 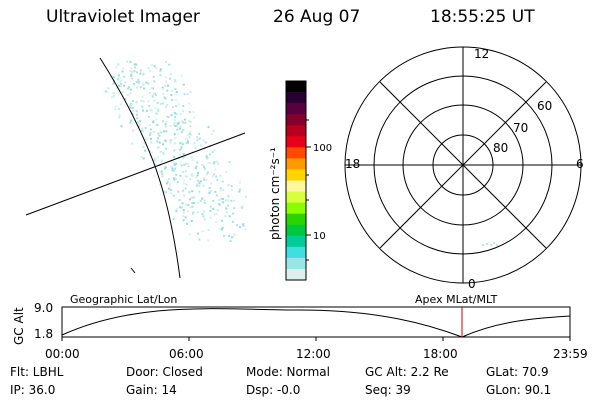 I want to click on colorbar-tick-label: 10, so click(x=319, y=236).